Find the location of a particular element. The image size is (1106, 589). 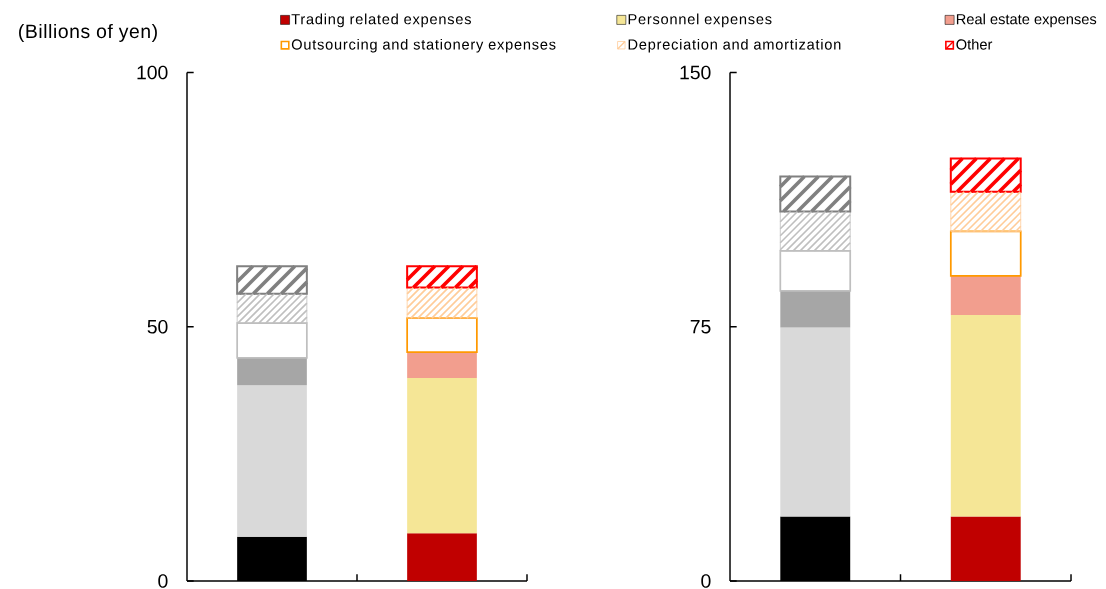

y-axis-title: (Billions of yen) is located at coordinates (88, 32).